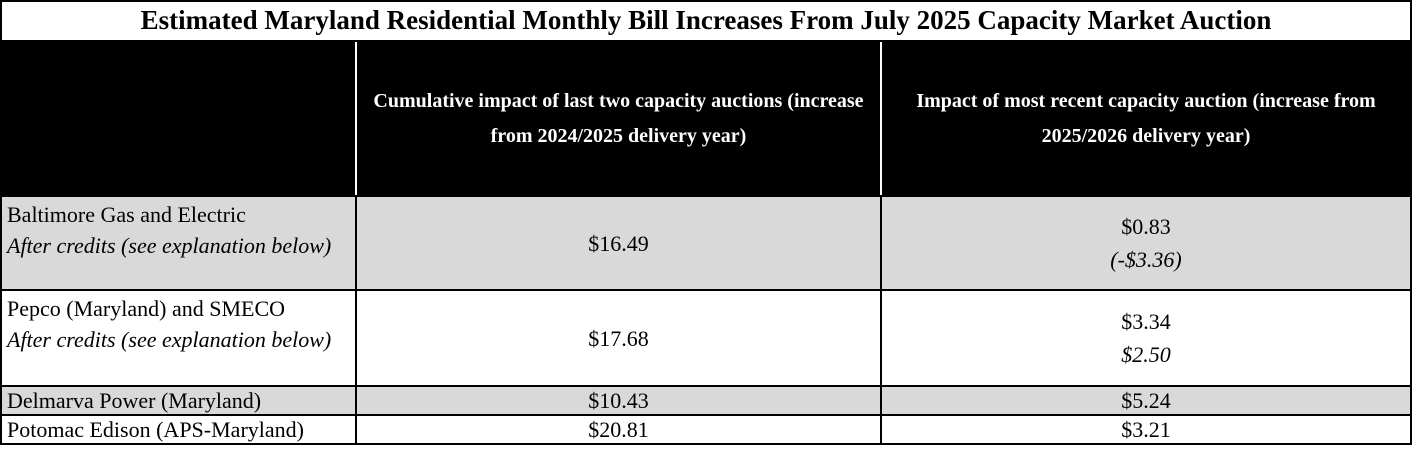 This screenshot has width=1416, height=463. I want to click on recent-impact-value: $0.83, so click(1146, 226).